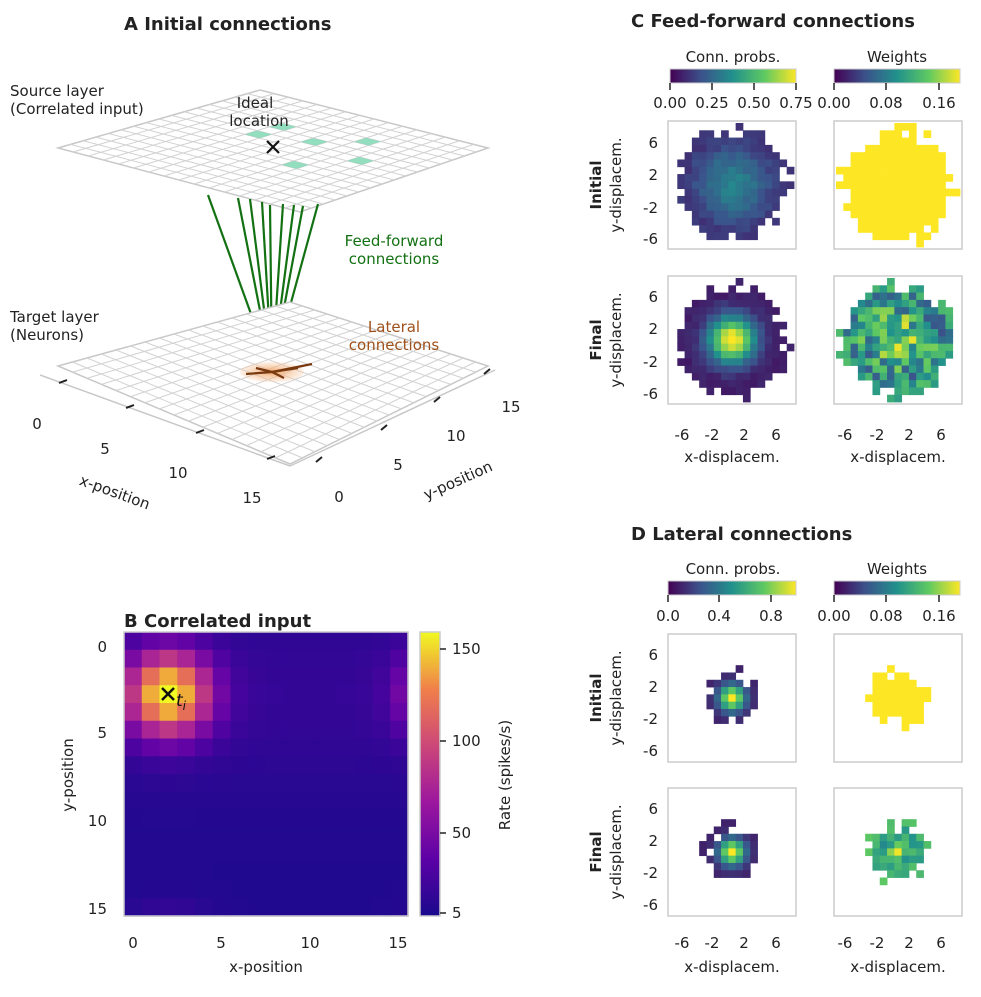 The width and height of the screenshot is (981, 997). Describe the element at coordinates (309, 943) in the screenshot. I see `b-x-tick-2: 10` at that location.